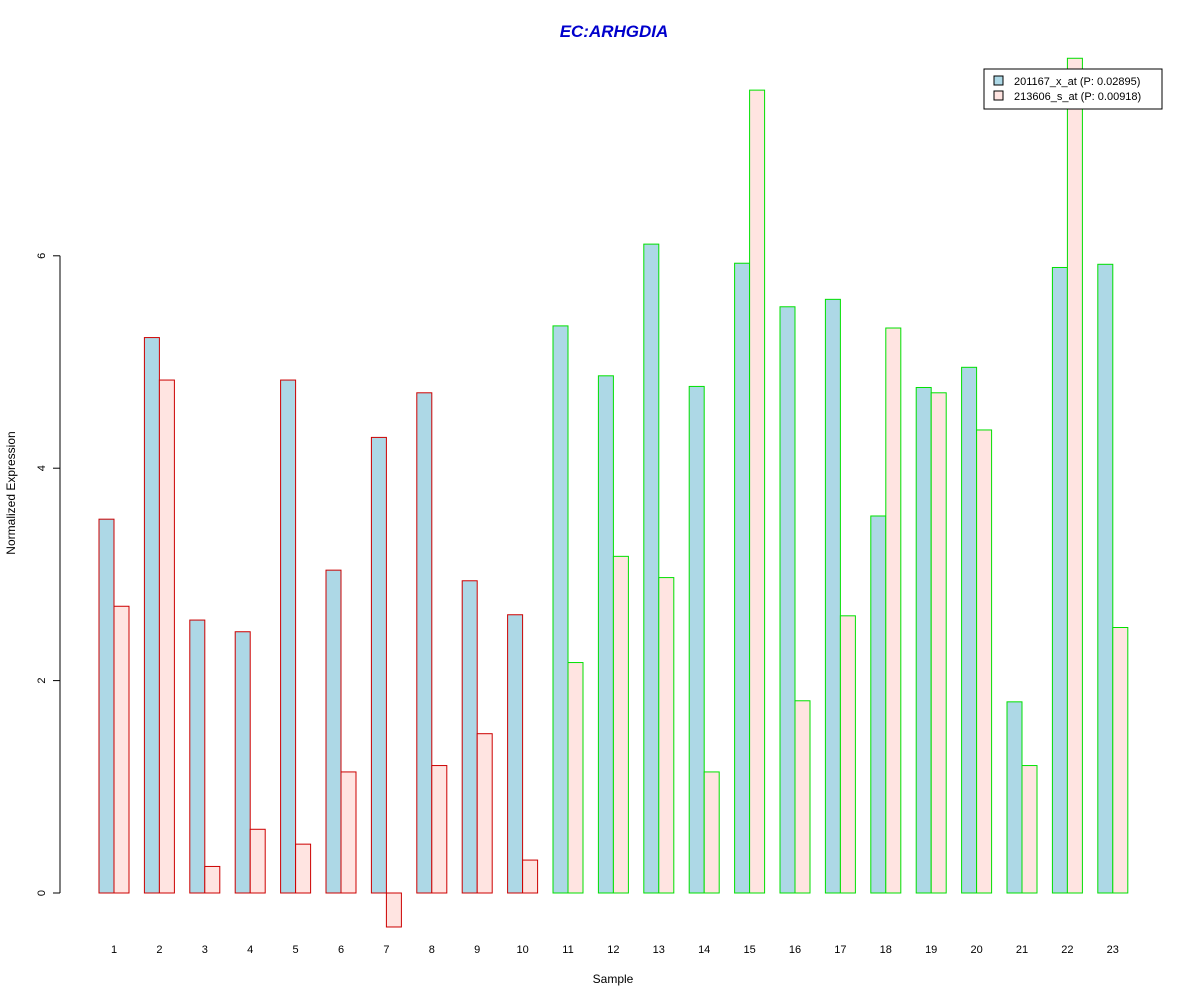 This screenshot has width=1200, height=1000. Describe the element at coordinates (704, 950) in the screenshot. I see `x-tick-label-14: 14` at that location.